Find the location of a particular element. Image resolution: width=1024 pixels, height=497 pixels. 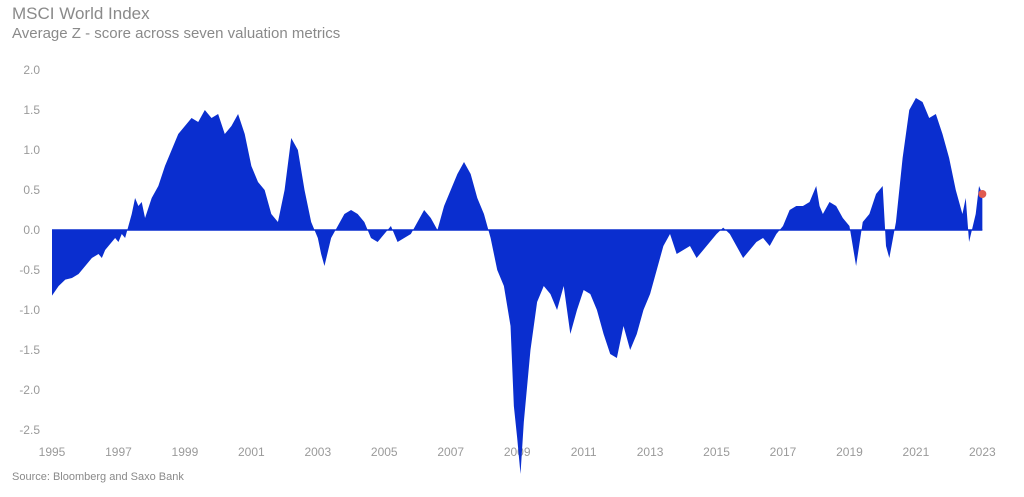

x-tick-label: 2005 is located at coordinates (384, 452).